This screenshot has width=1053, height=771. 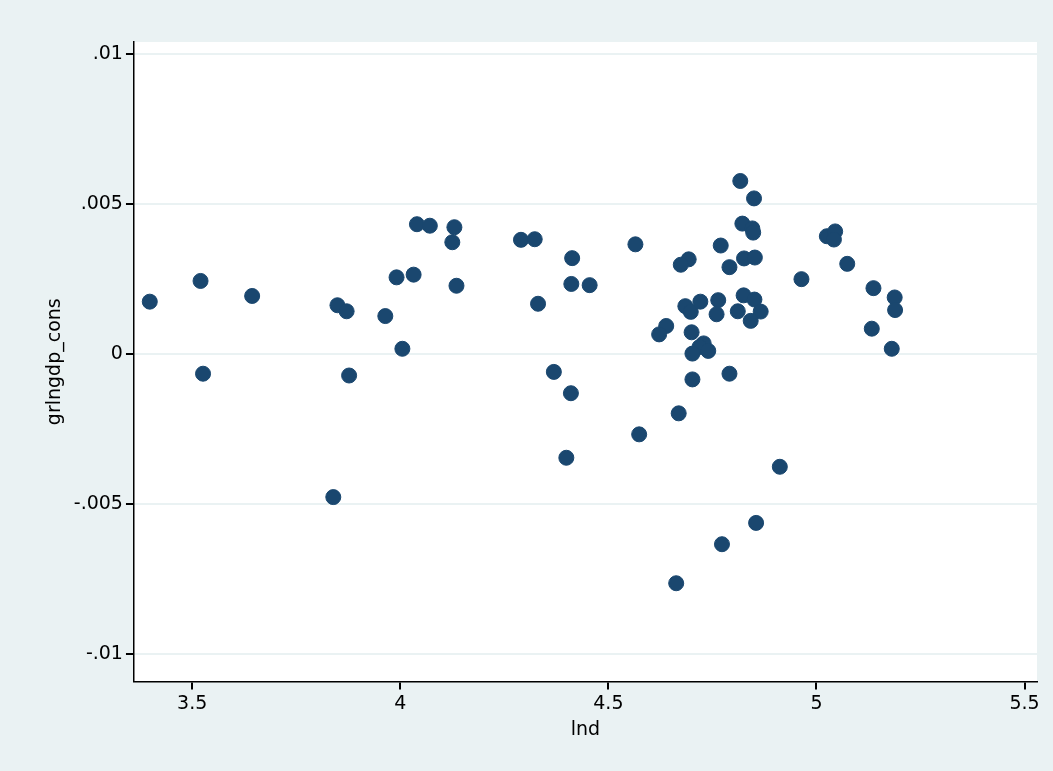 What do you see at coordinates (608, 701) in the screenshot?
I see `x-tick-label: 4.5` at bounding box center [608, 701].